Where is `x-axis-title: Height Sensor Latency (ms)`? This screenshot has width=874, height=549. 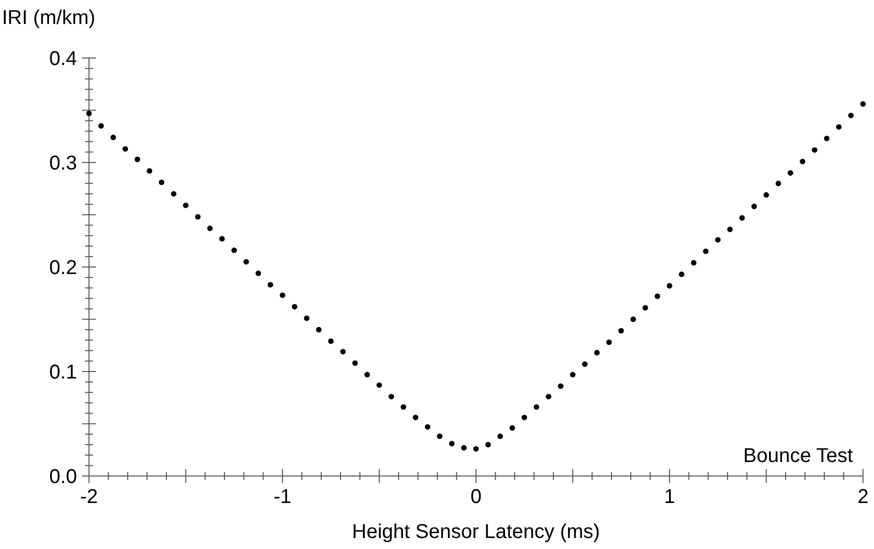
x-axis-title: Height Sensor Latency (ms) is located at coordinates (476, 532).